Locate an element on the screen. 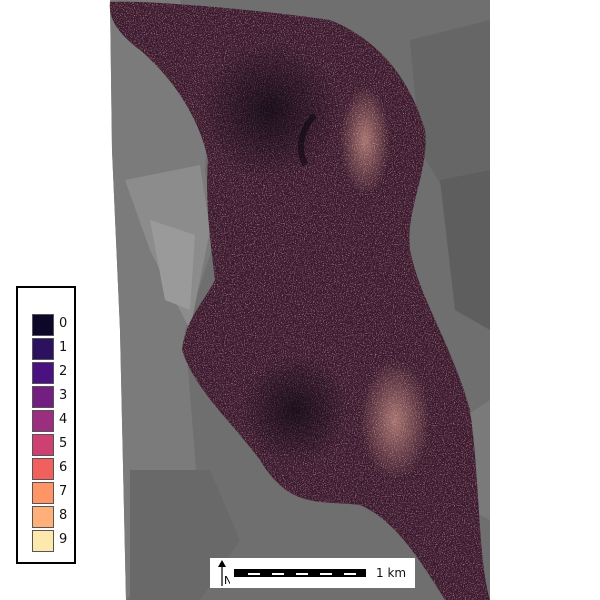 The height and width of the screenshot is (600, 600). legend-label: 7 is located at coordinates (63, 491).